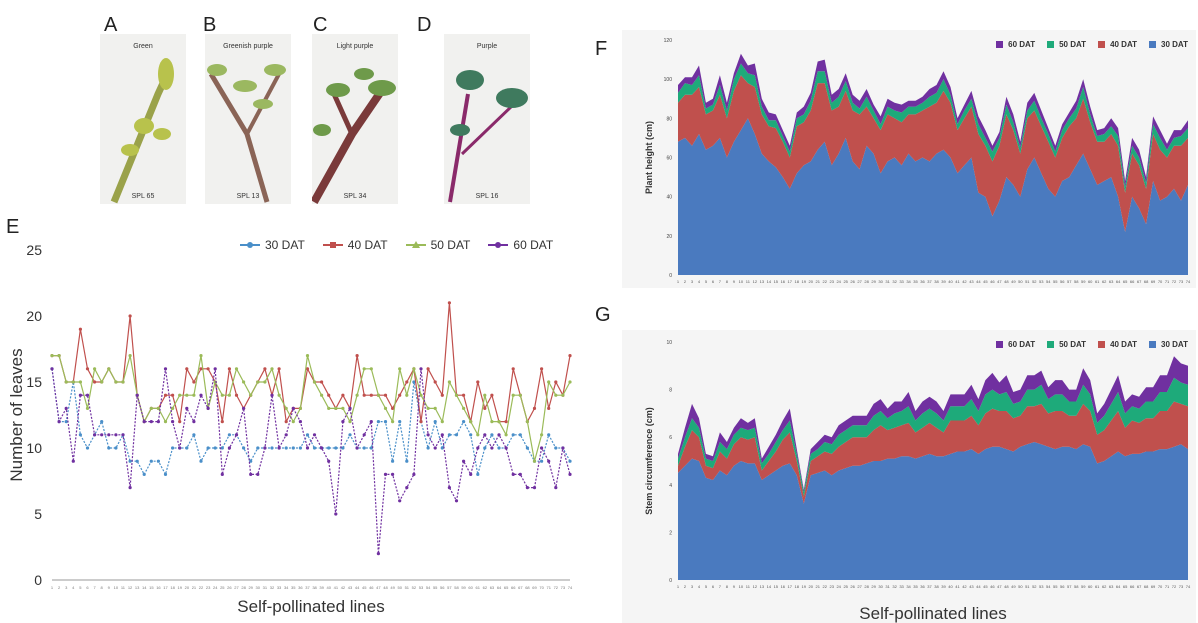 The height and width of the screenshot is (623, 1198). Describe the element at coordinates (649, 461) in the screenshot. I see `y-axis-title: Stem circumference (cm)` at that location.